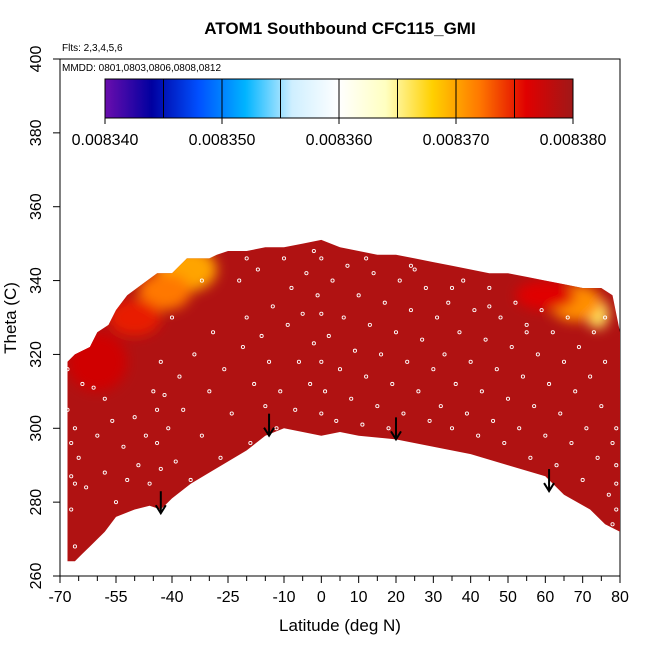  What do you see at coordinates (59, 597) in the screenshot?
I see `x-tick-label: -70` at bounding box center [59, 597].